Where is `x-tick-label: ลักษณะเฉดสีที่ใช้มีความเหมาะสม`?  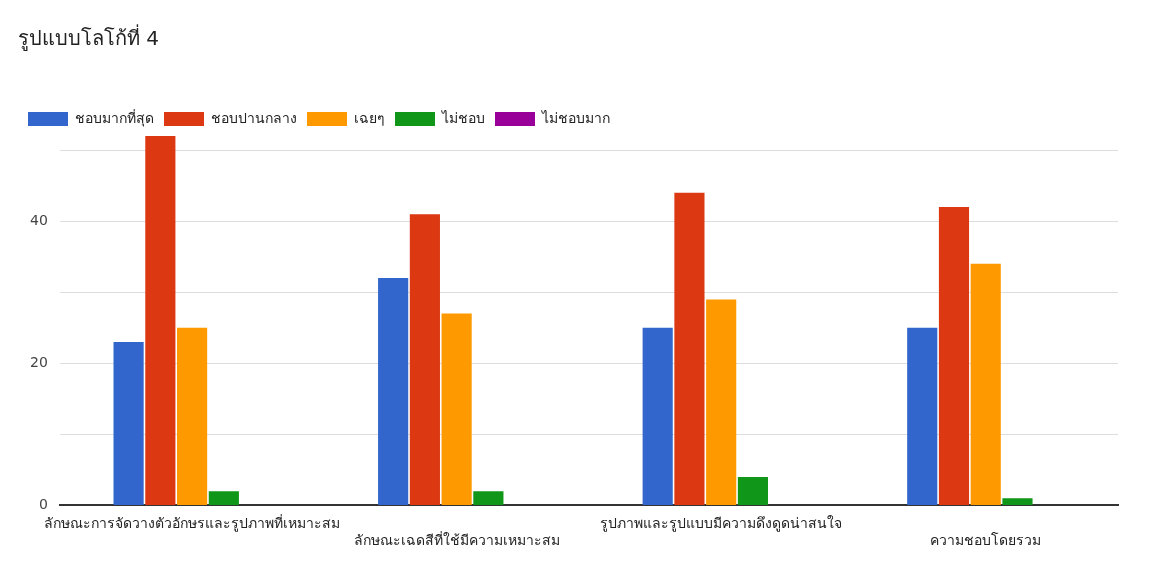 x-tick-label: ลักษณะเฉดสีที่ใช้มีความเหมาะสม is located at coordinates (456, 540).